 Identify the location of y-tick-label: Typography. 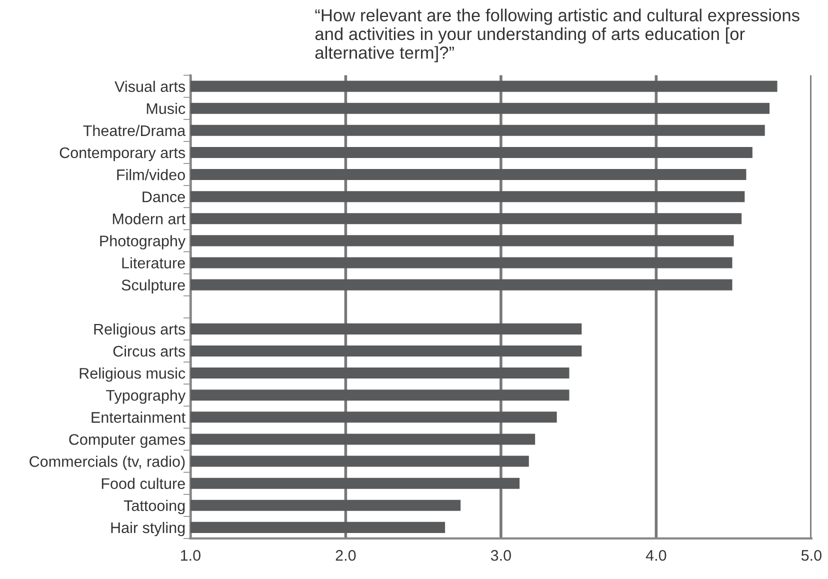
(146, 397).